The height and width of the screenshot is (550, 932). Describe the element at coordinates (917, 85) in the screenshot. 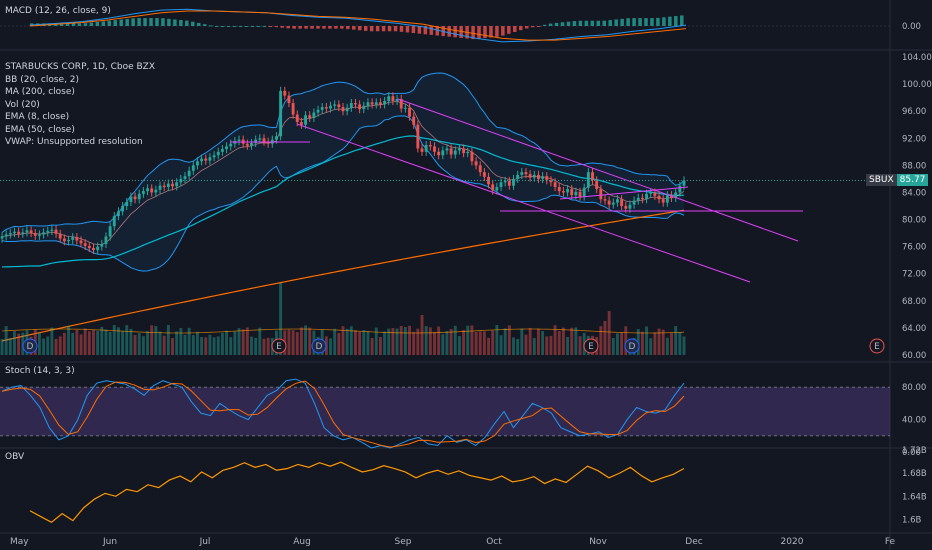

I see `price-tick-label: 100.00` at that location.